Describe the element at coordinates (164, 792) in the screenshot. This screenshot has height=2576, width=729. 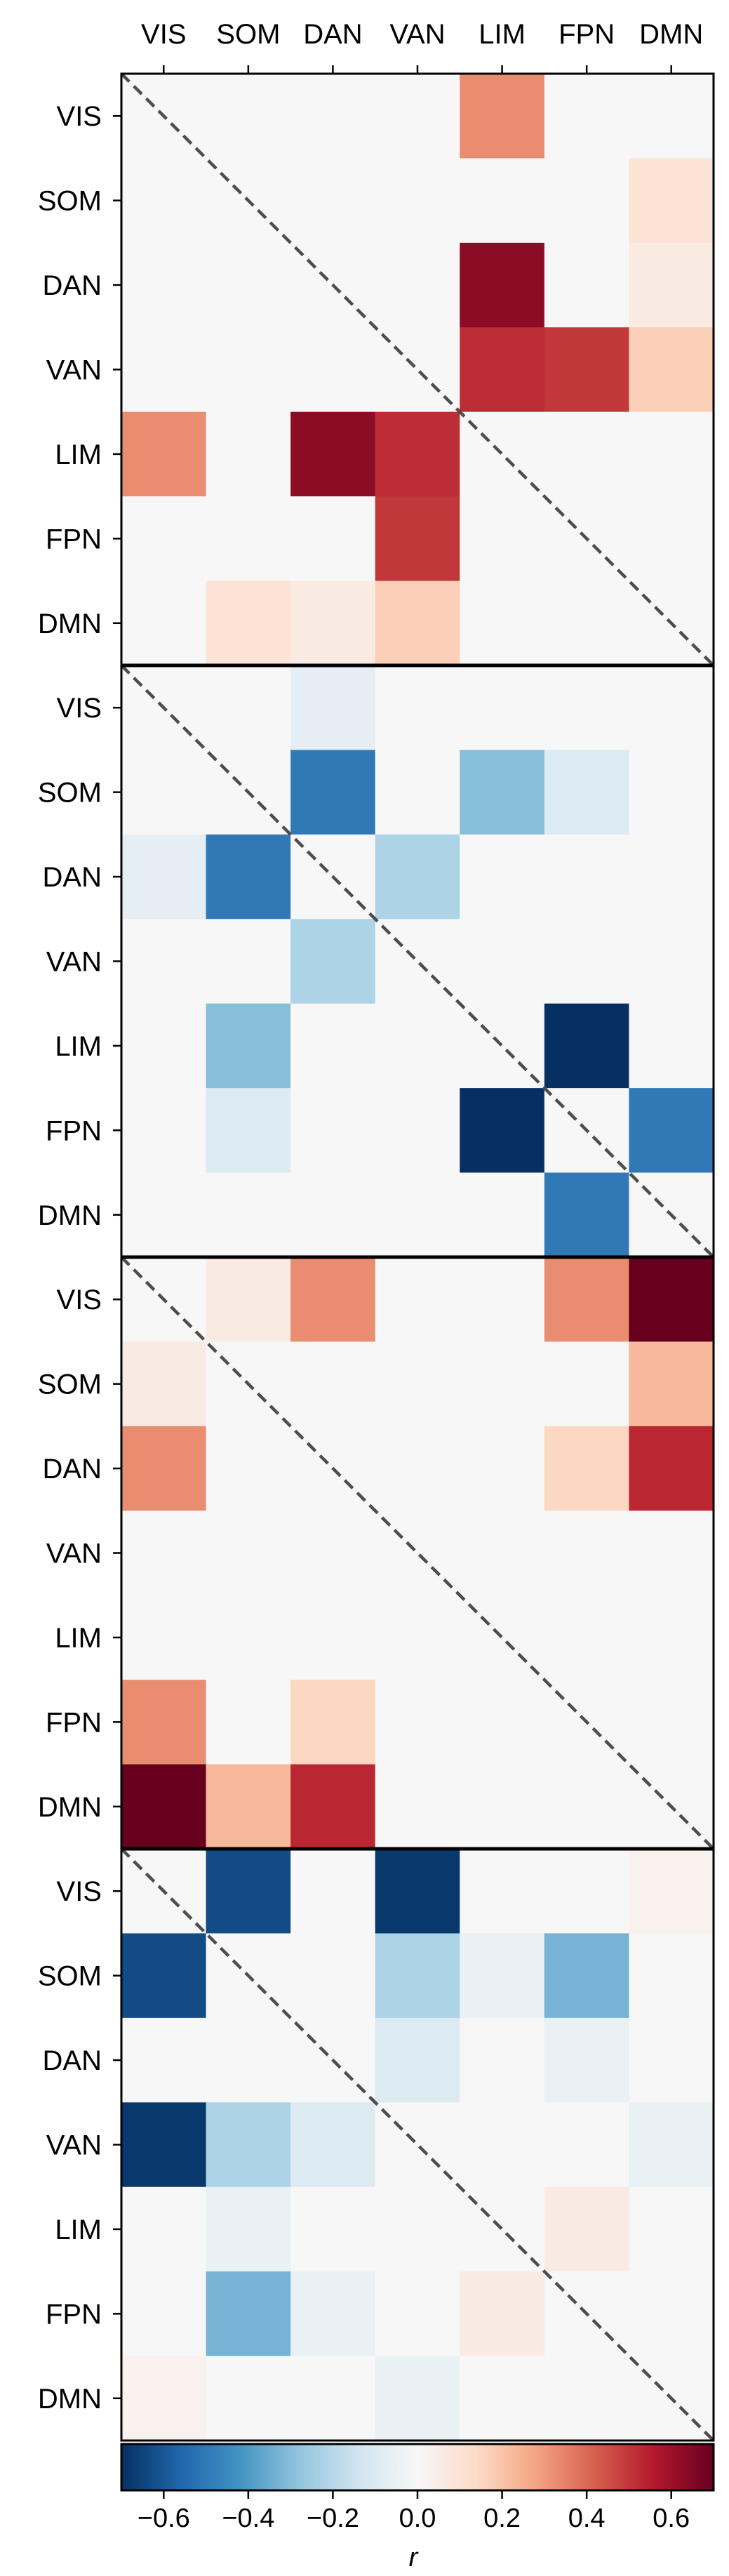
I see `heatmap-cell-p2-r2-c1` at that location.